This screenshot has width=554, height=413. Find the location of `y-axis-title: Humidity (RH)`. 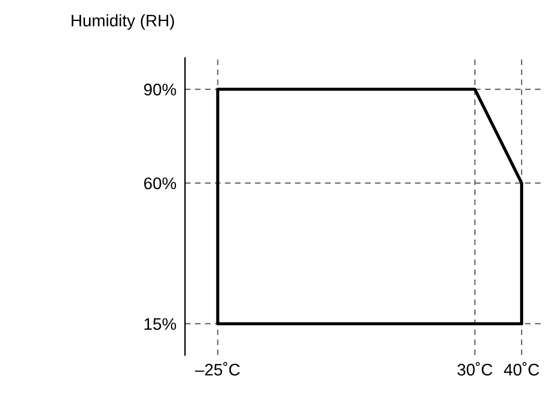

y-axis-title: Humidity (RH) is located at coordinates (123, 22).